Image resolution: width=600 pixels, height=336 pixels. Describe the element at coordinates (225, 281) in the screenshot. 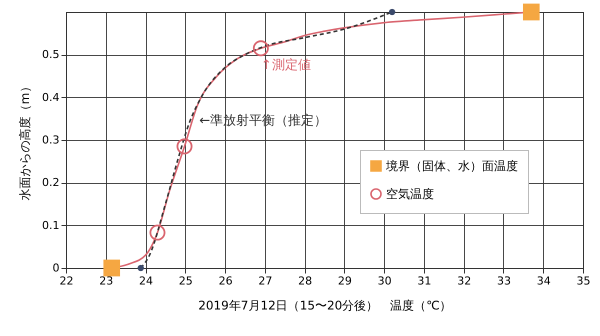

I see `x-tick-label: 26` at that location.